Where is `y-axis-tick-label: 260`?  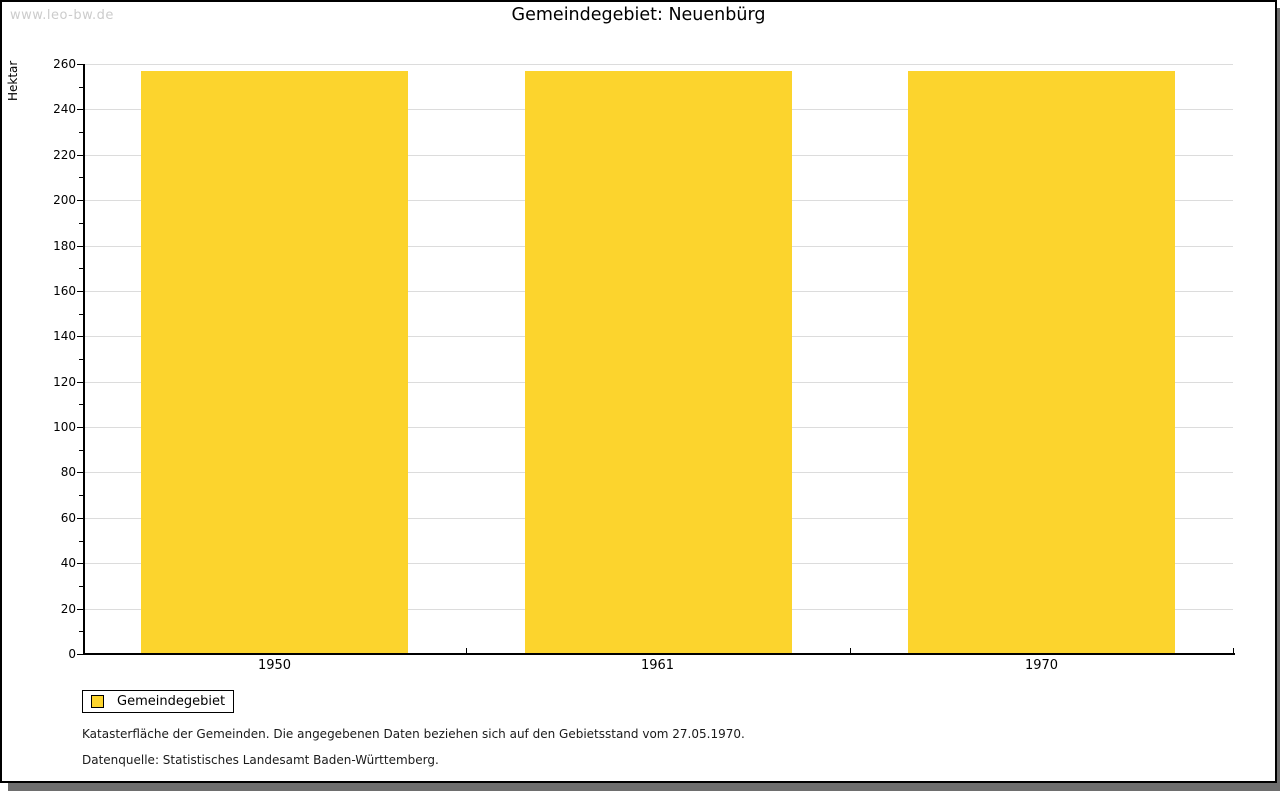
y-axis-tick-label: 260 is located at coordinates (64, 64).